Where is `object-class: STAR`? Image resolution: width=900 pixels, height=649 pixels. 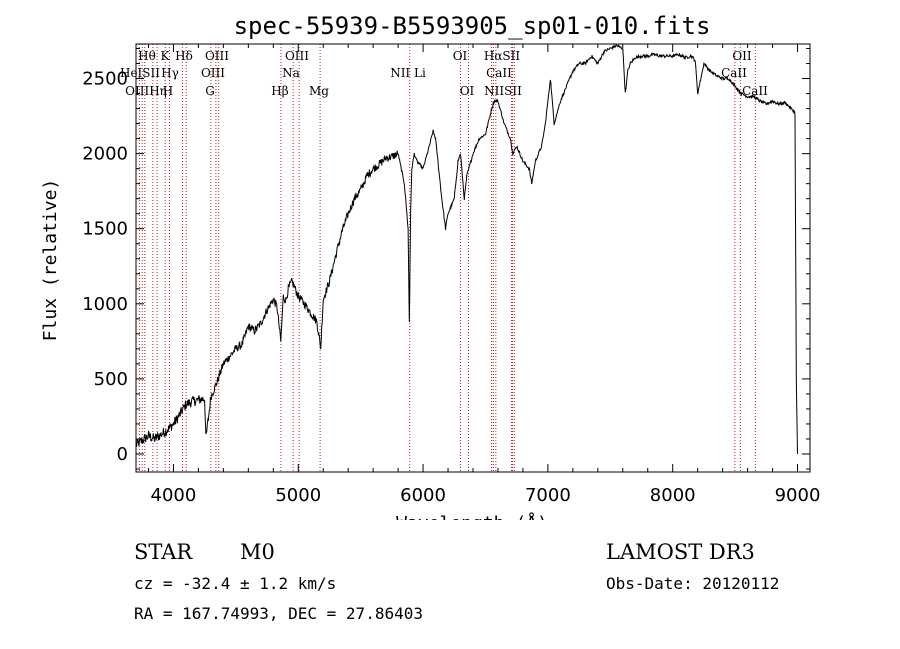 object-class: STAR is located at coordinates (163, 552).